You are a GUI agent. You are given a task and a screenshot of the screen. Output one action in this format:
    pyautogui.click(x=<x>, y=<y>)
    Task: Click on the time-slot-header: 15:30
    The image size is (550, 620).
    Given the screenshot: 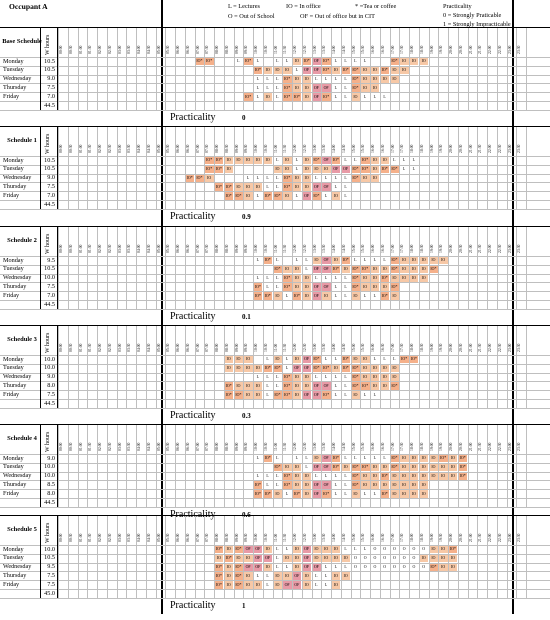 What is the action you would take?
    pyautogui.click(x=363, y=248)
    